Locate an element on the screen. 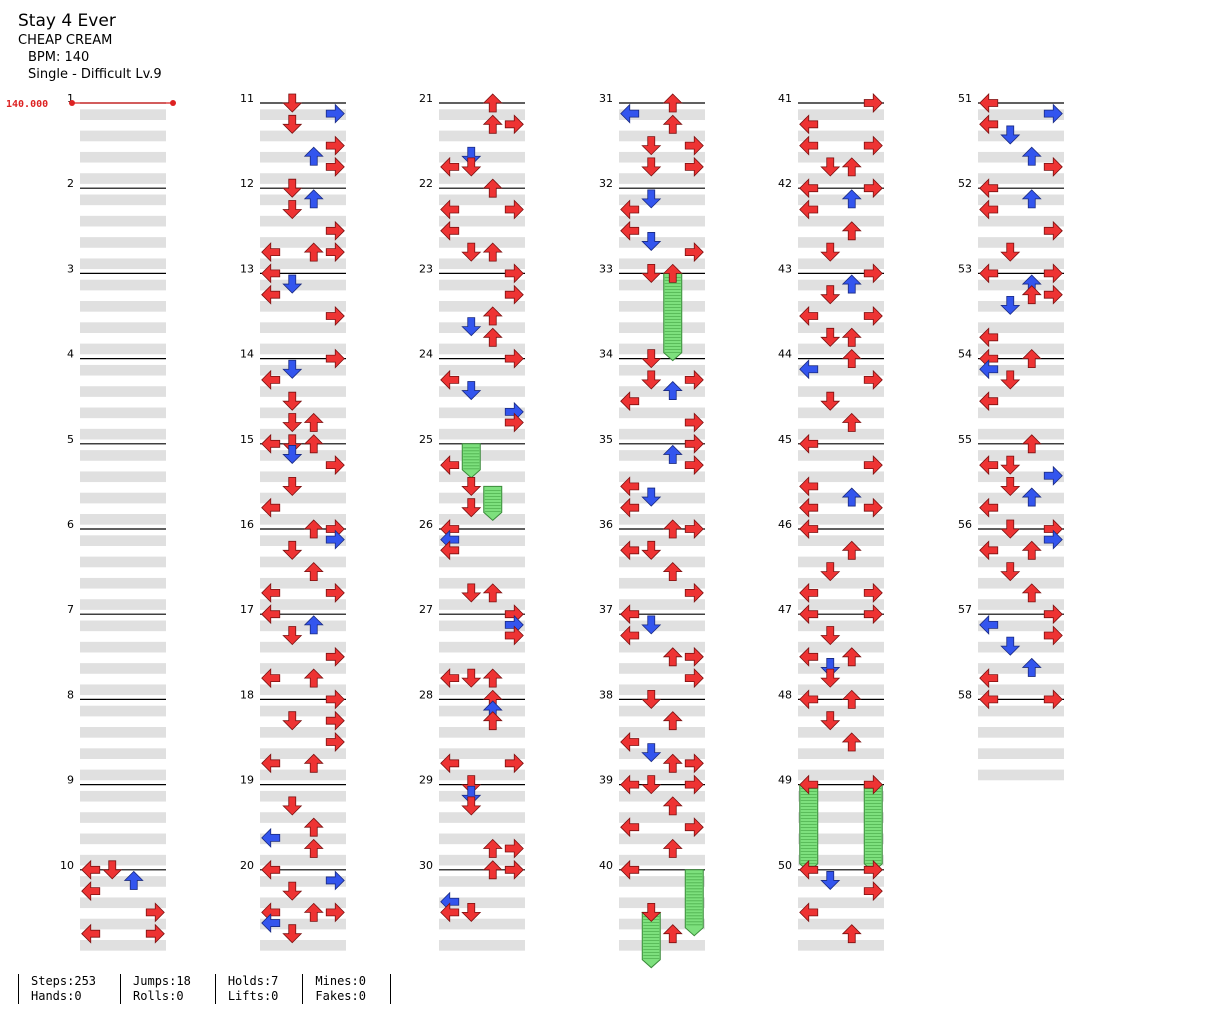 The image size is (1220, 1024). measure-number: 58 is located at coordinates (965, 694).